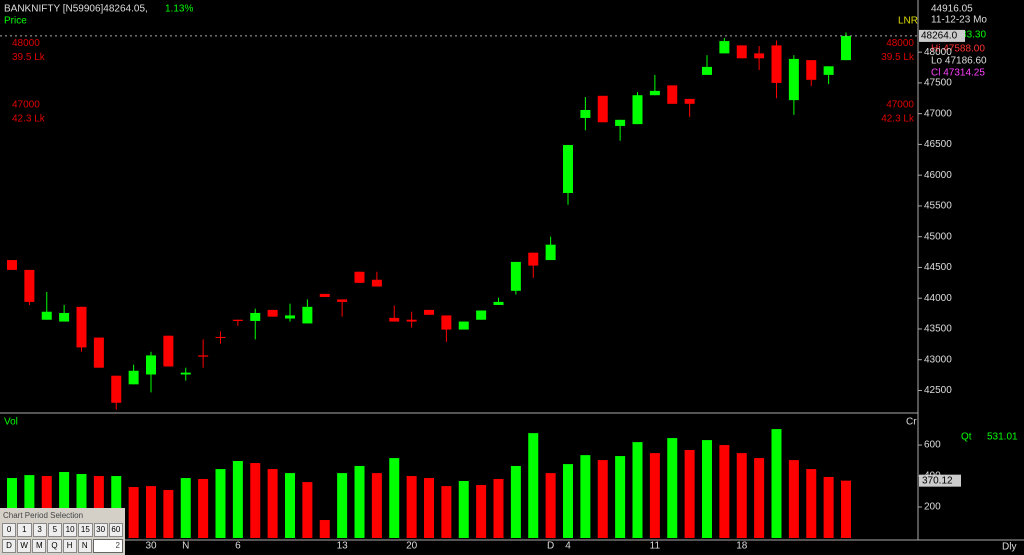 This screenshot has width=1024, height=555. Describe the element at coordinates (655, 546) in the screenshot. I see `x-tick-label: 11` at that location.